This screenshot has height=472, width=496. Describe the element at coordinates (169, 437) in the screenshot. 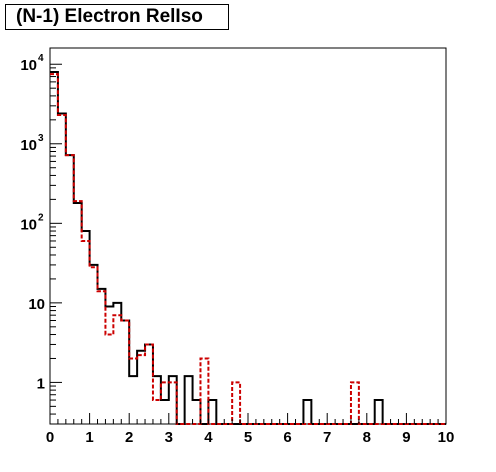

I see `x-tick-label: 3` at that location.